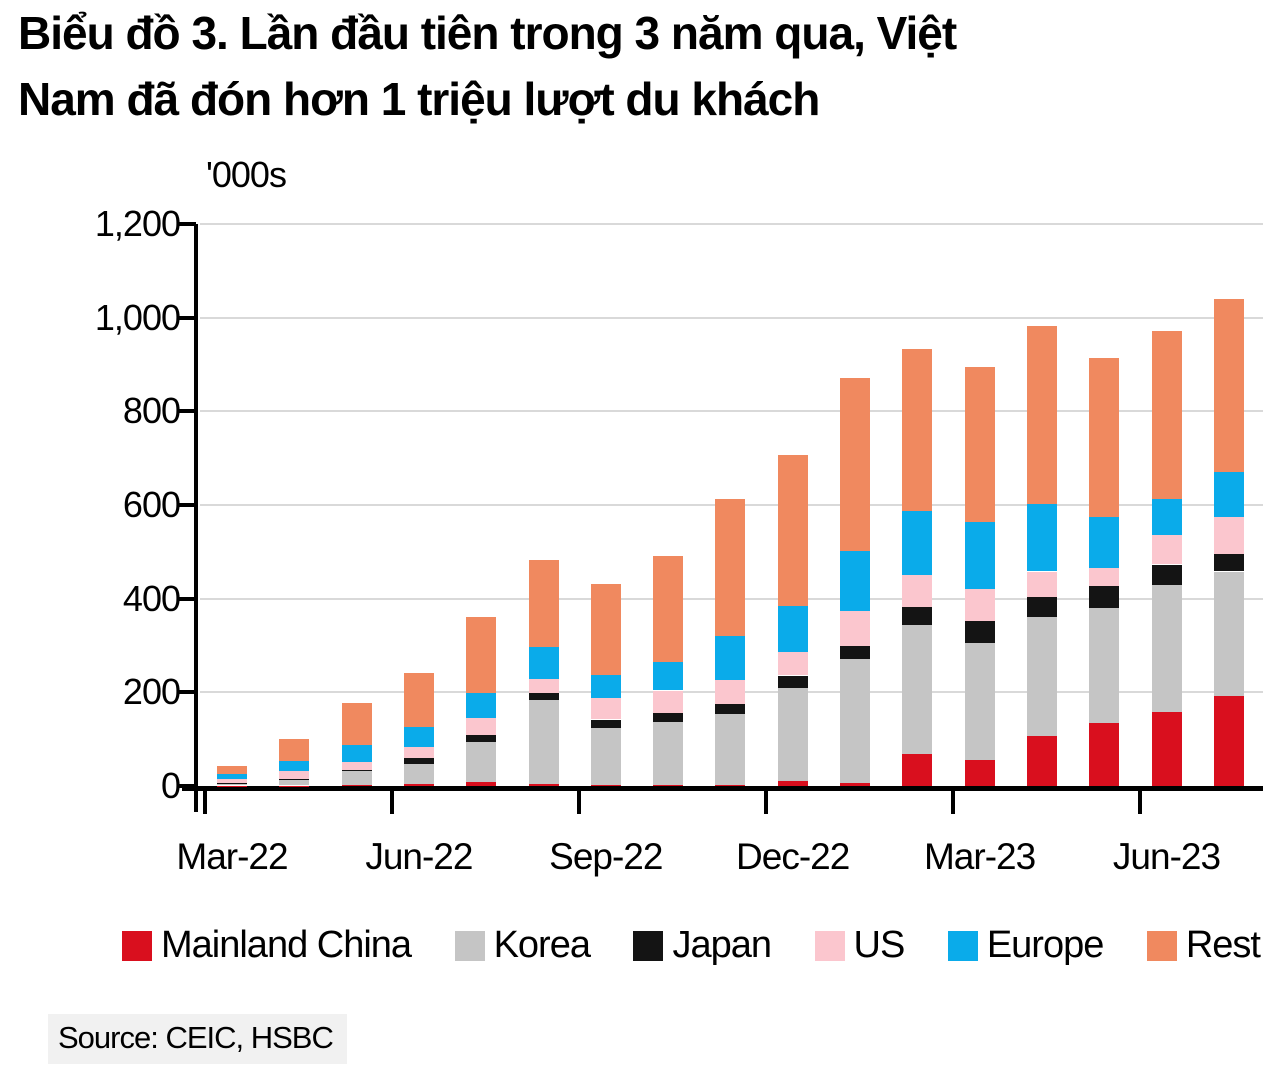  Describe the element at coordinates (979, 856) in the screenshot. I see `x-tick-label: Mar-23` at that location.